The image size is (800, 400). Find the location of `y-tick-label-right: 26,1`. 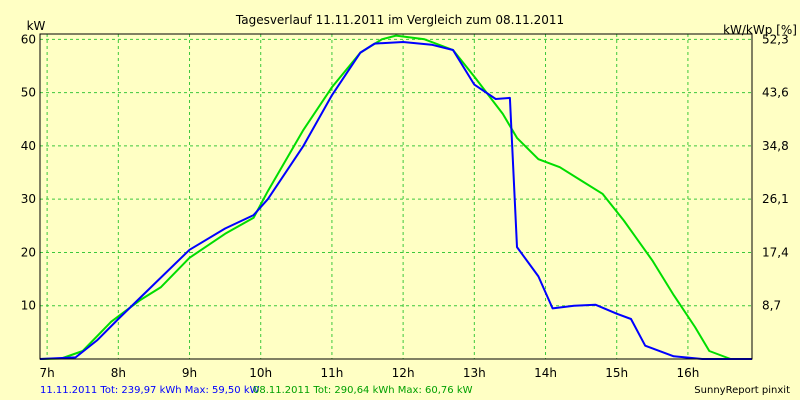

y-tick-label-right: 26,1 is located at coordinates (775, 199).